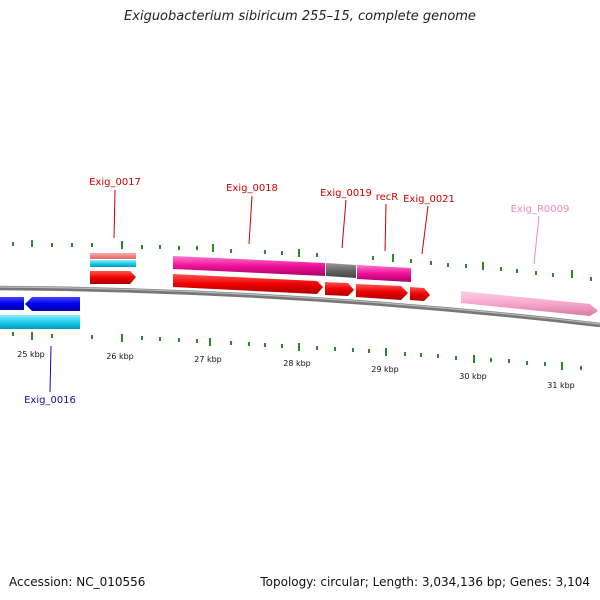  I want to click on gene-label-exig-0021: Exig_0021, so click(429, 199).